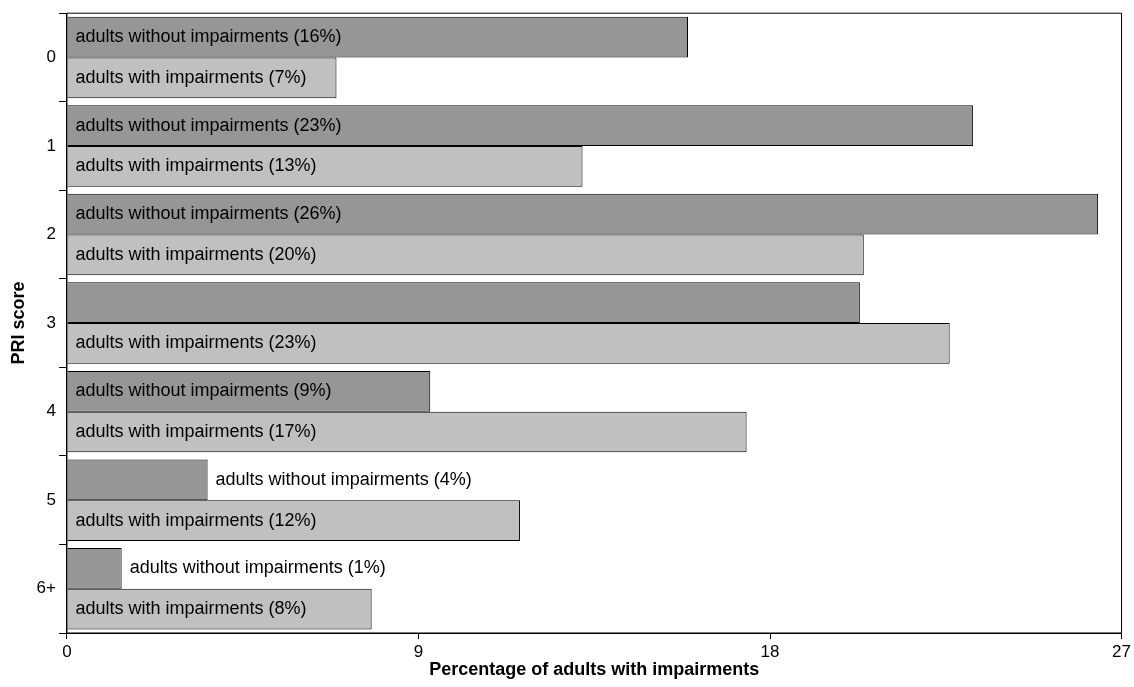 The width and height of the screenshot is (1134, 687). Describe the element at coordinates (208, 213) in the screenshot. I see `data-label: adults without impairments (26%)` at that location.